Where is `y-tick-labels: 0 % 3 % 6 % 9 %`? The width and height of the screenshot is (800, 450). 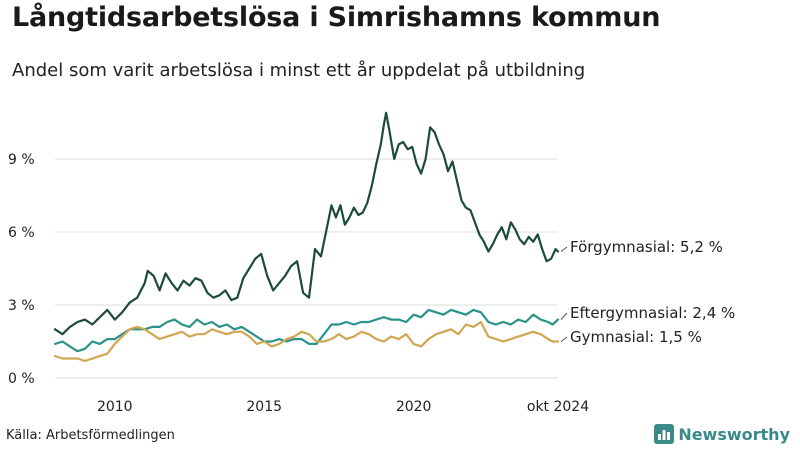
y-tick-labels: 0 % 3 % 6 % 9 % is located at coordinates (21, 269).